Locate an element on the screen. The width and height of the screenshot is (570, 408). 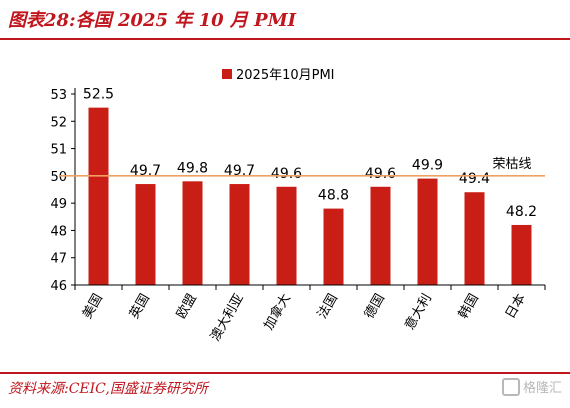
legend: 2025年10月PMI is located at coordinates (278, 75).